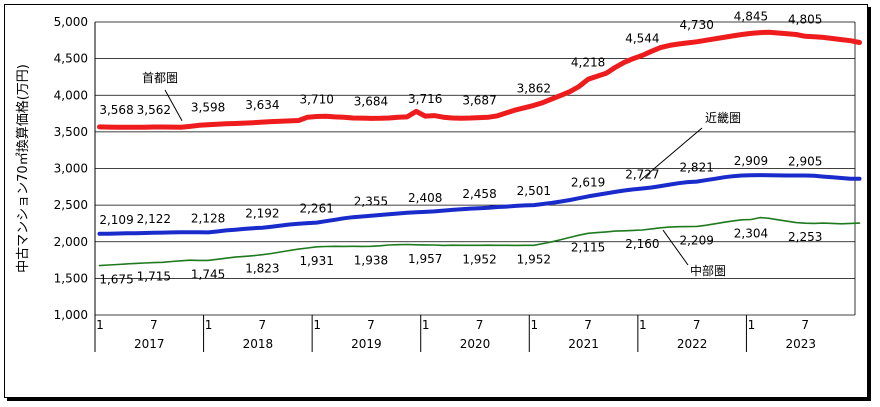 The width and height of the screenshot is (880, 407). What do you see at coordinates (696, 168) in the screenshot?
I see `data-label: 2,821` at bounding box center [696, 168].